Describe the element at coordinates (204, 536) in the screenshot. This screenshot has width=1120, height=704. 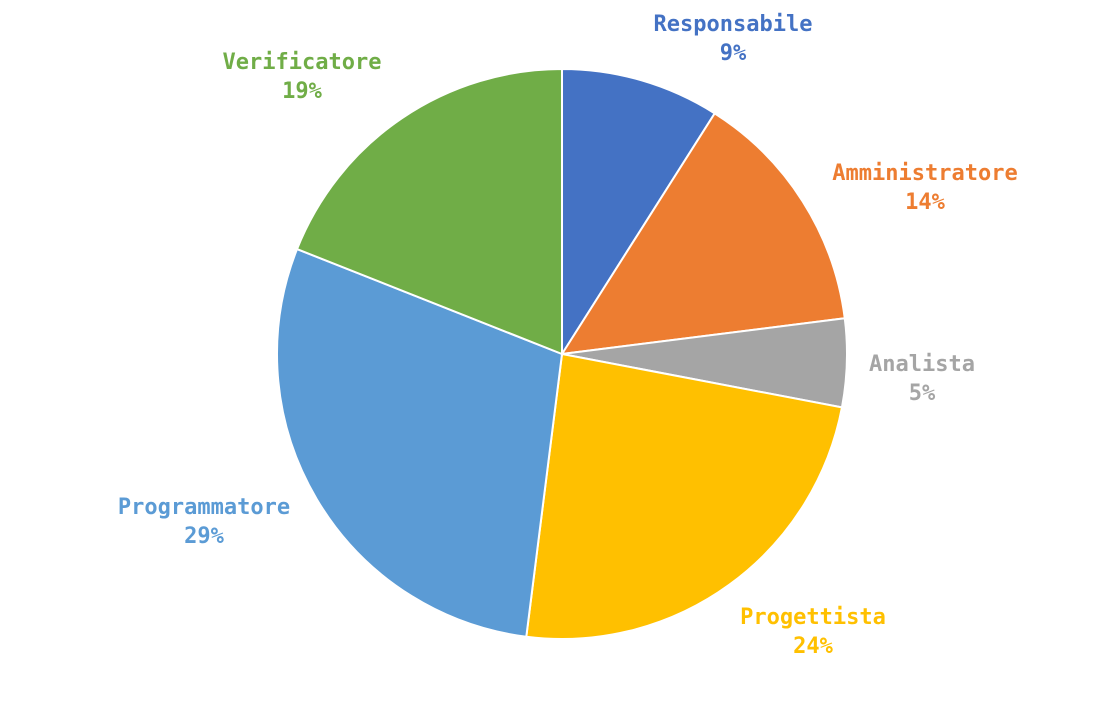
I see `slice-percent-label: 29%` at that location.